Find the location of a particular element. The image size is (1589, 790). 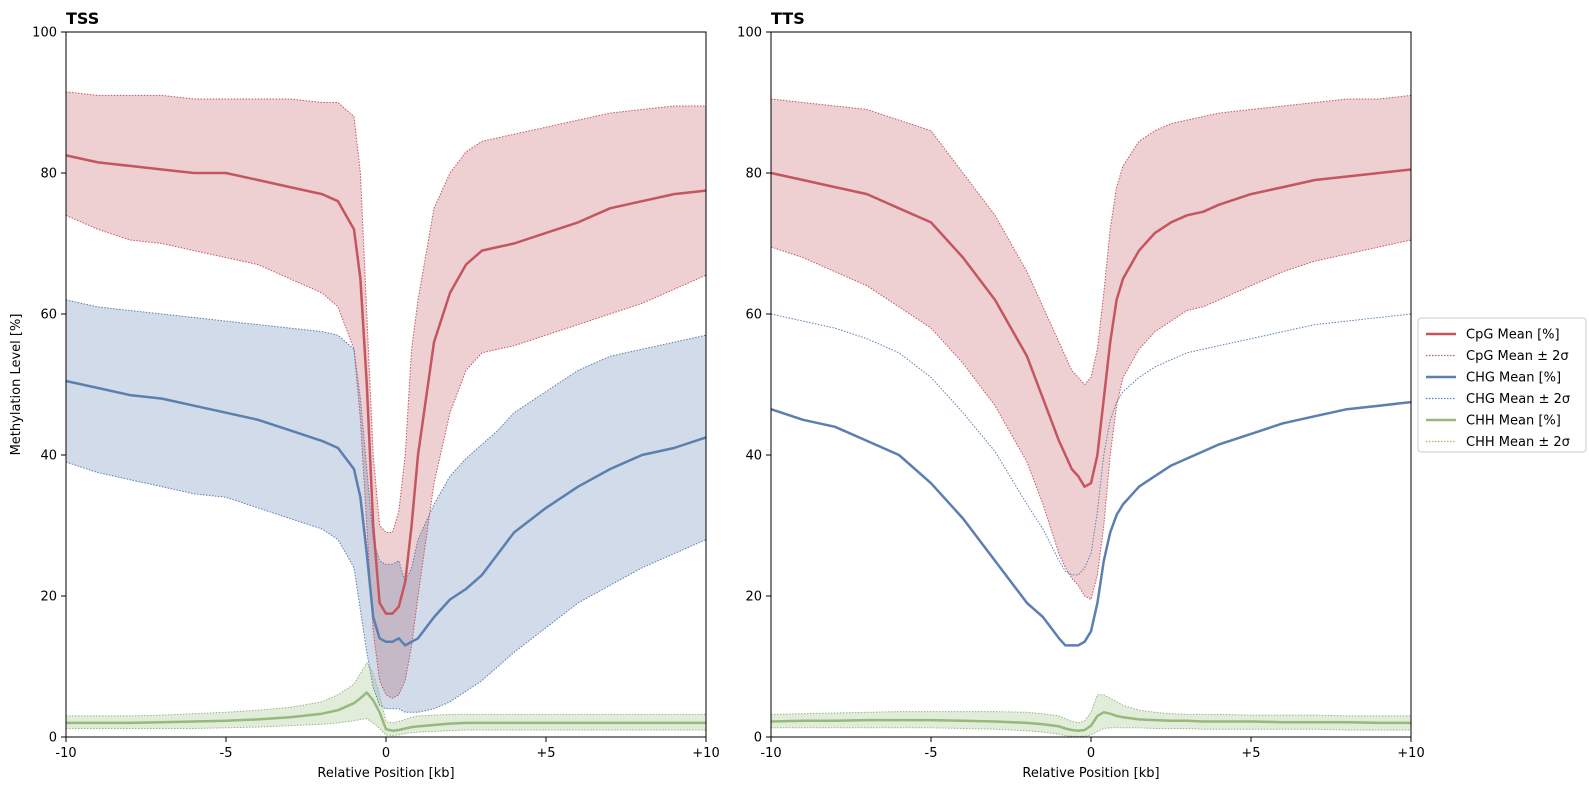

legend-label: CpG Mean ± 2σ is located at coordinates (1517, 356).